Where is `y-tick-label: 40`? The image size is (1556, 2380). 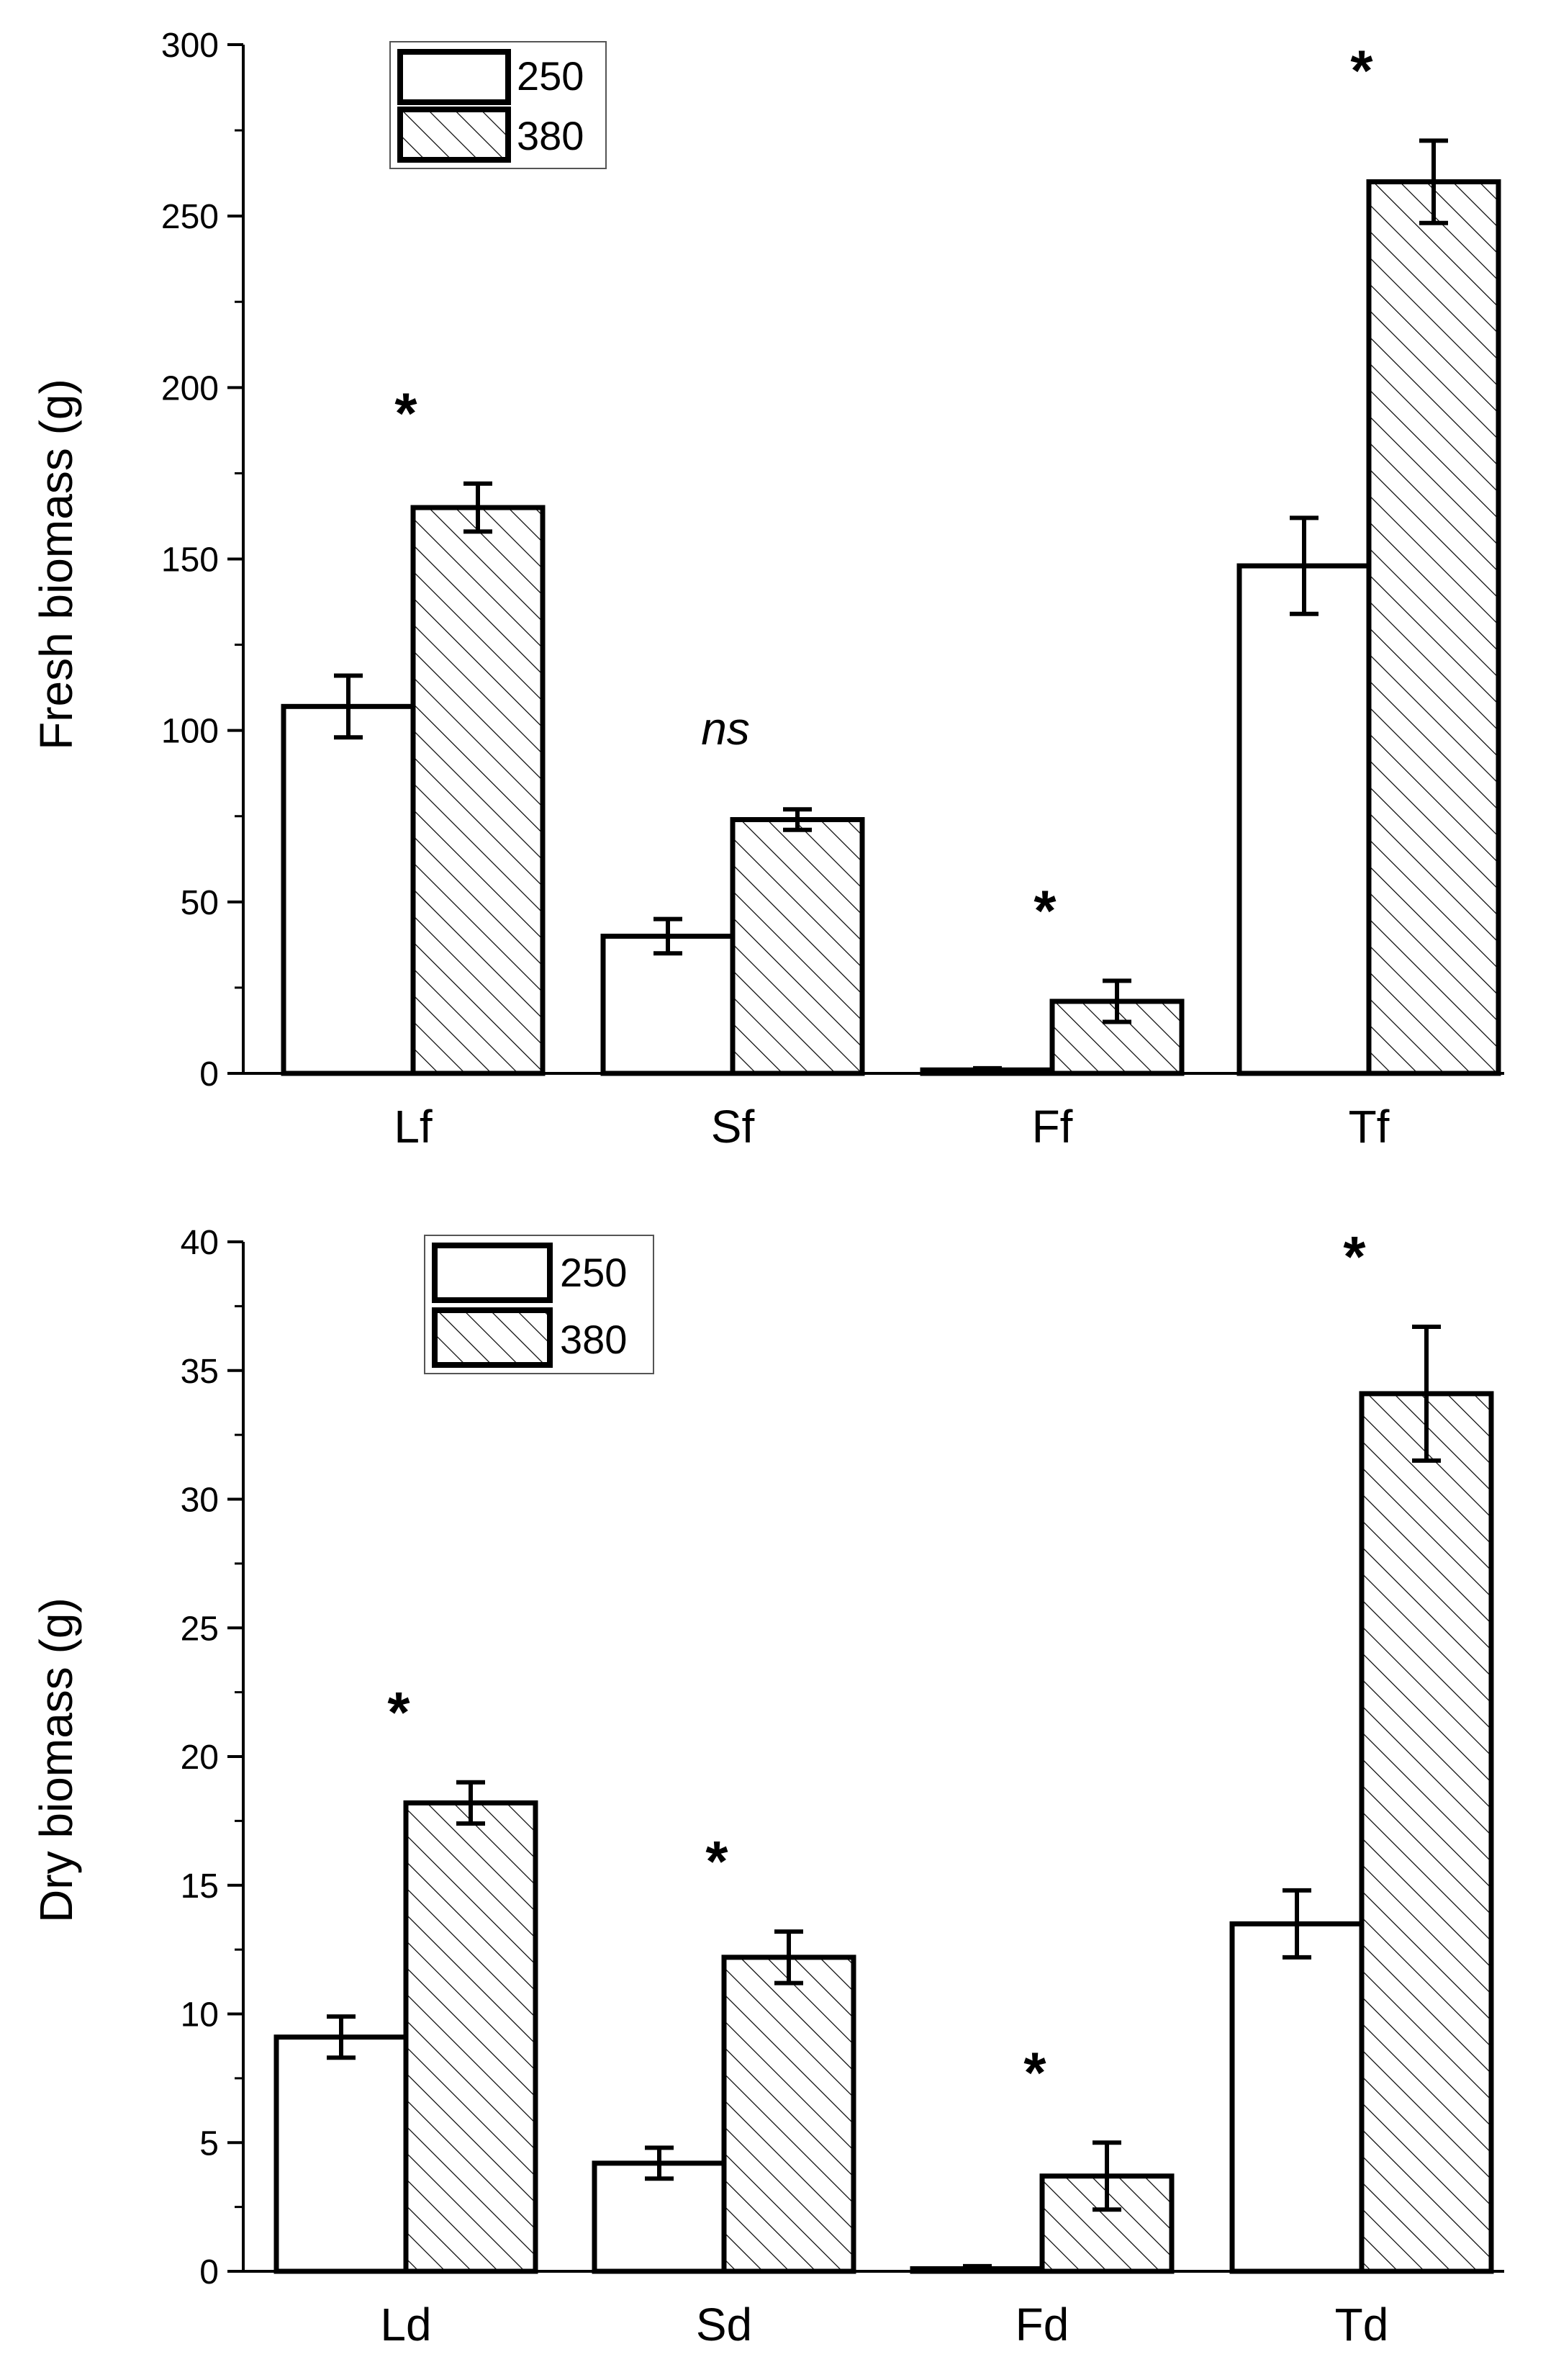
y-tick-label: 40 is located at coordinates (200, 1243).